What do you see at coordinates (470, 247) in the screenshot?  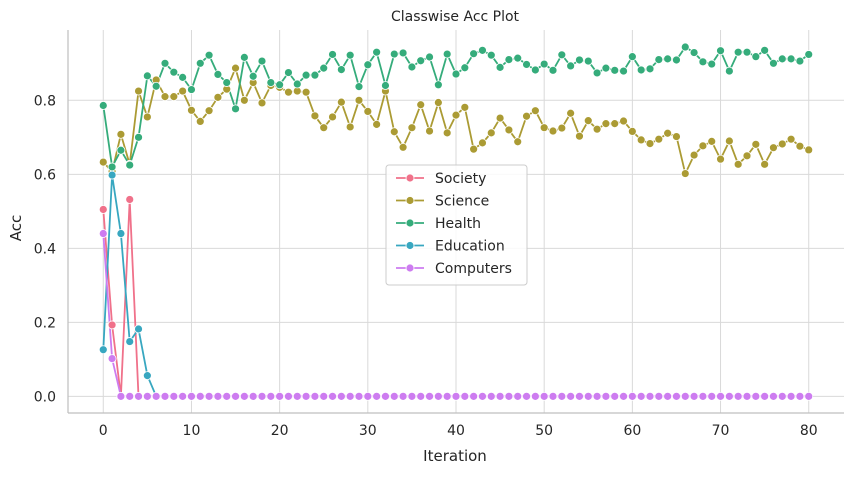 I see `legend-label: Education` at bounding box center [470, 247].